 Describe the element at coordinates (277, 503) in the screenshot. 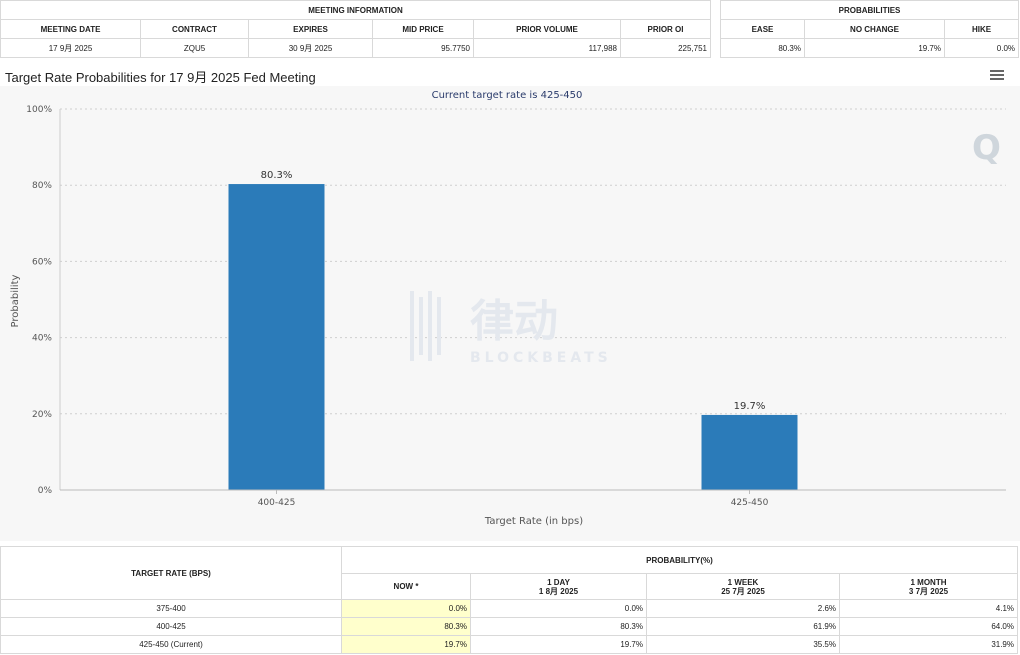

I see `x-tick-label: 400-425` at that location.